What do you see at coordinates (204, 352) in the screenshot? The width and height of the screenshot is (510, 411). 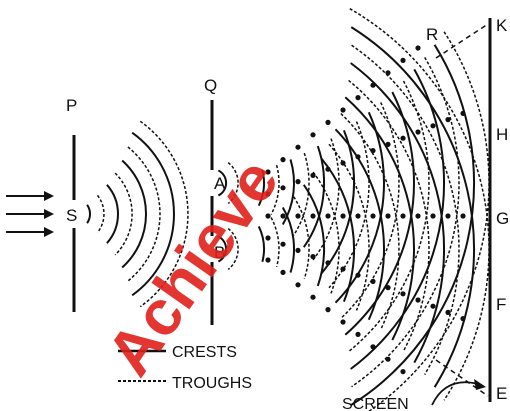 I see `legend-crests: CRESTS` at bounding box center [204, 352].